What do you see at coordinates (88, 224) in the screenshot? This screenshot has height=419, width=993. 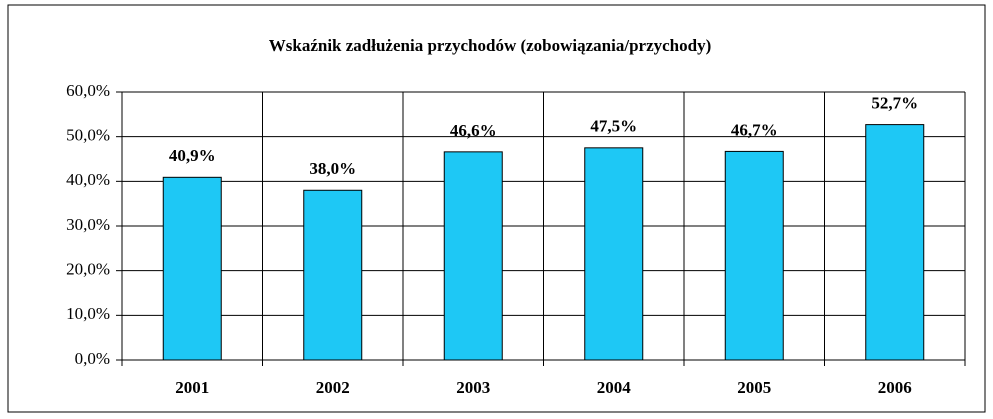 I see `y-tick-label: 30,0%` at bounding box center [88, 224].